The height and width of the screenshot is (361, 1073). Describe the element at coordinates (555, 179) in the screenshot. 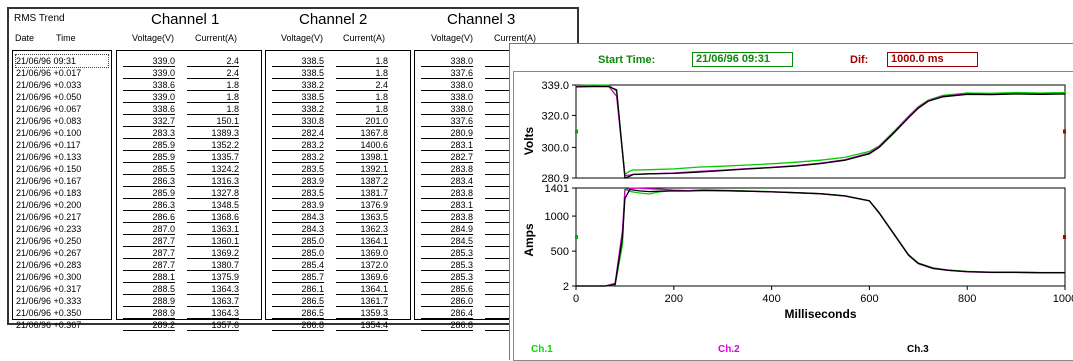

I see `volts-ytick-label: 280.9` at that location.